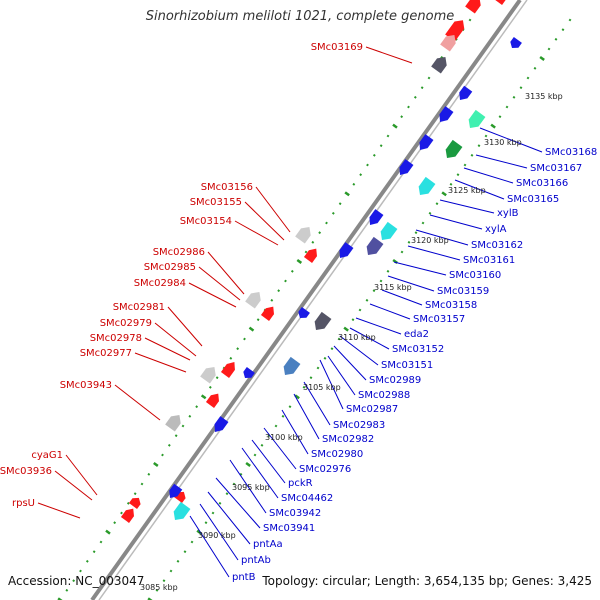 The image size is (600, 600). Describe the element at coordinates (337, 454) in the screenshot. I see `gene-label: SMc02980` at that location.